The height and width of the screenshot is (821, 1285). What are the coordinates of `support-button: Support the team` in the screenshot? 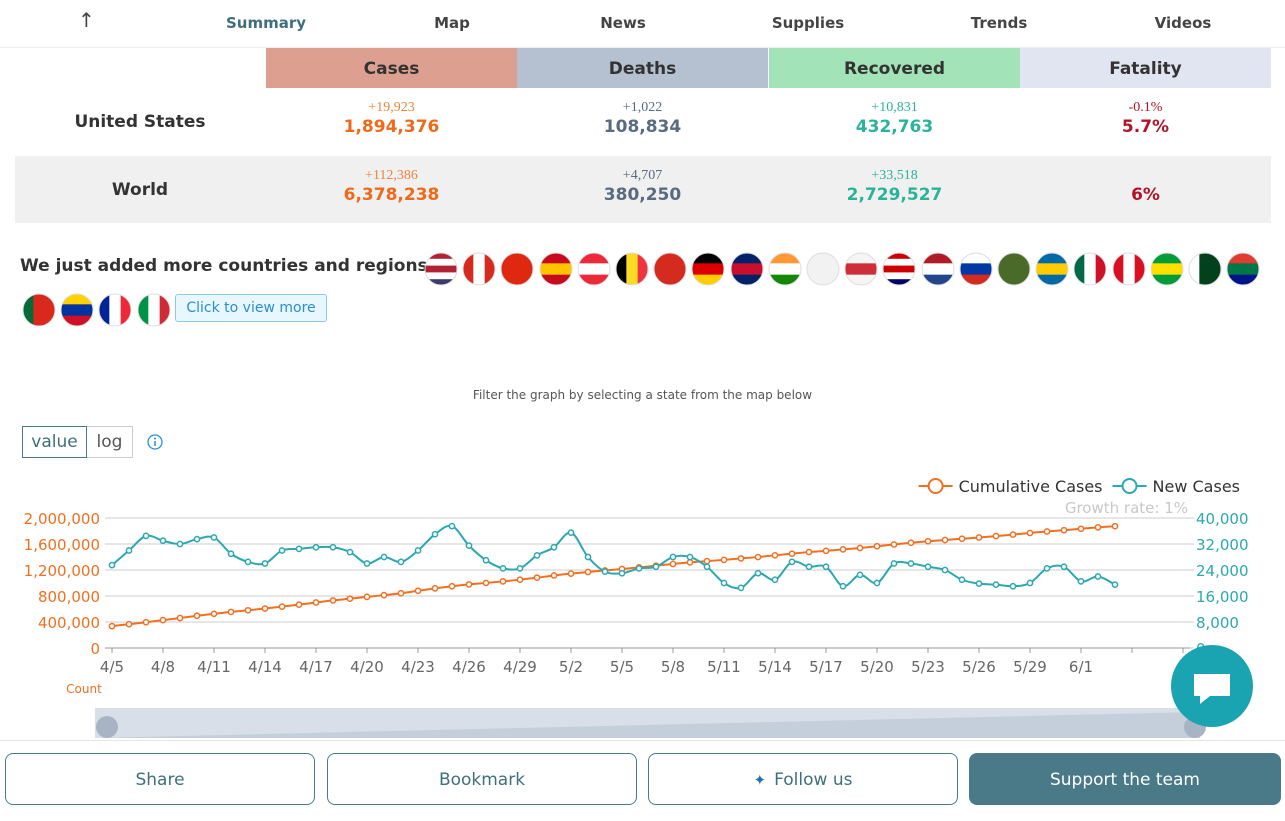 It's located at (1125, 779).